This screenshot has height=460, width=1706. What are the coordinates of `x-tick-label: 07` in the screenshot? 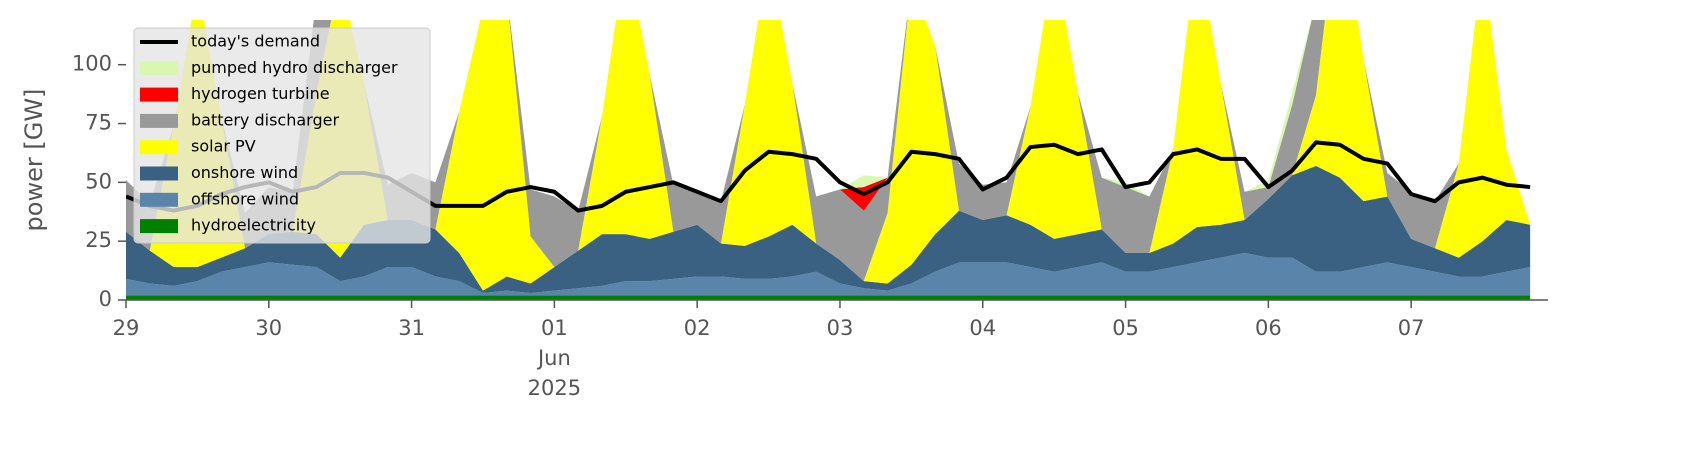 It's located at (1411, 328).